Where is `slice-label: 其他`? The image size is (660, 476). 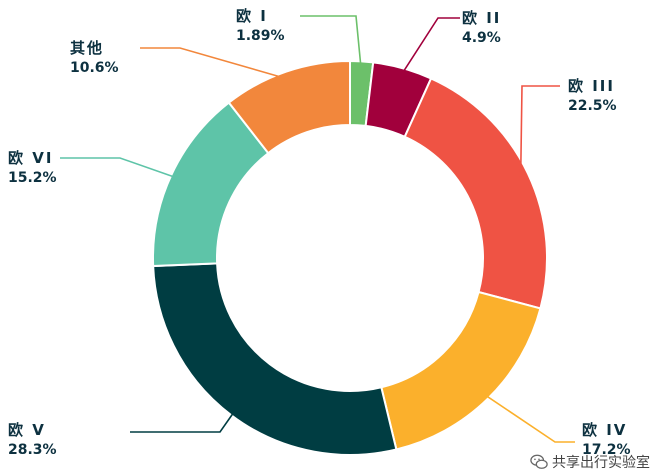
slice-label: 其他 is located at coordinates (87, 48).